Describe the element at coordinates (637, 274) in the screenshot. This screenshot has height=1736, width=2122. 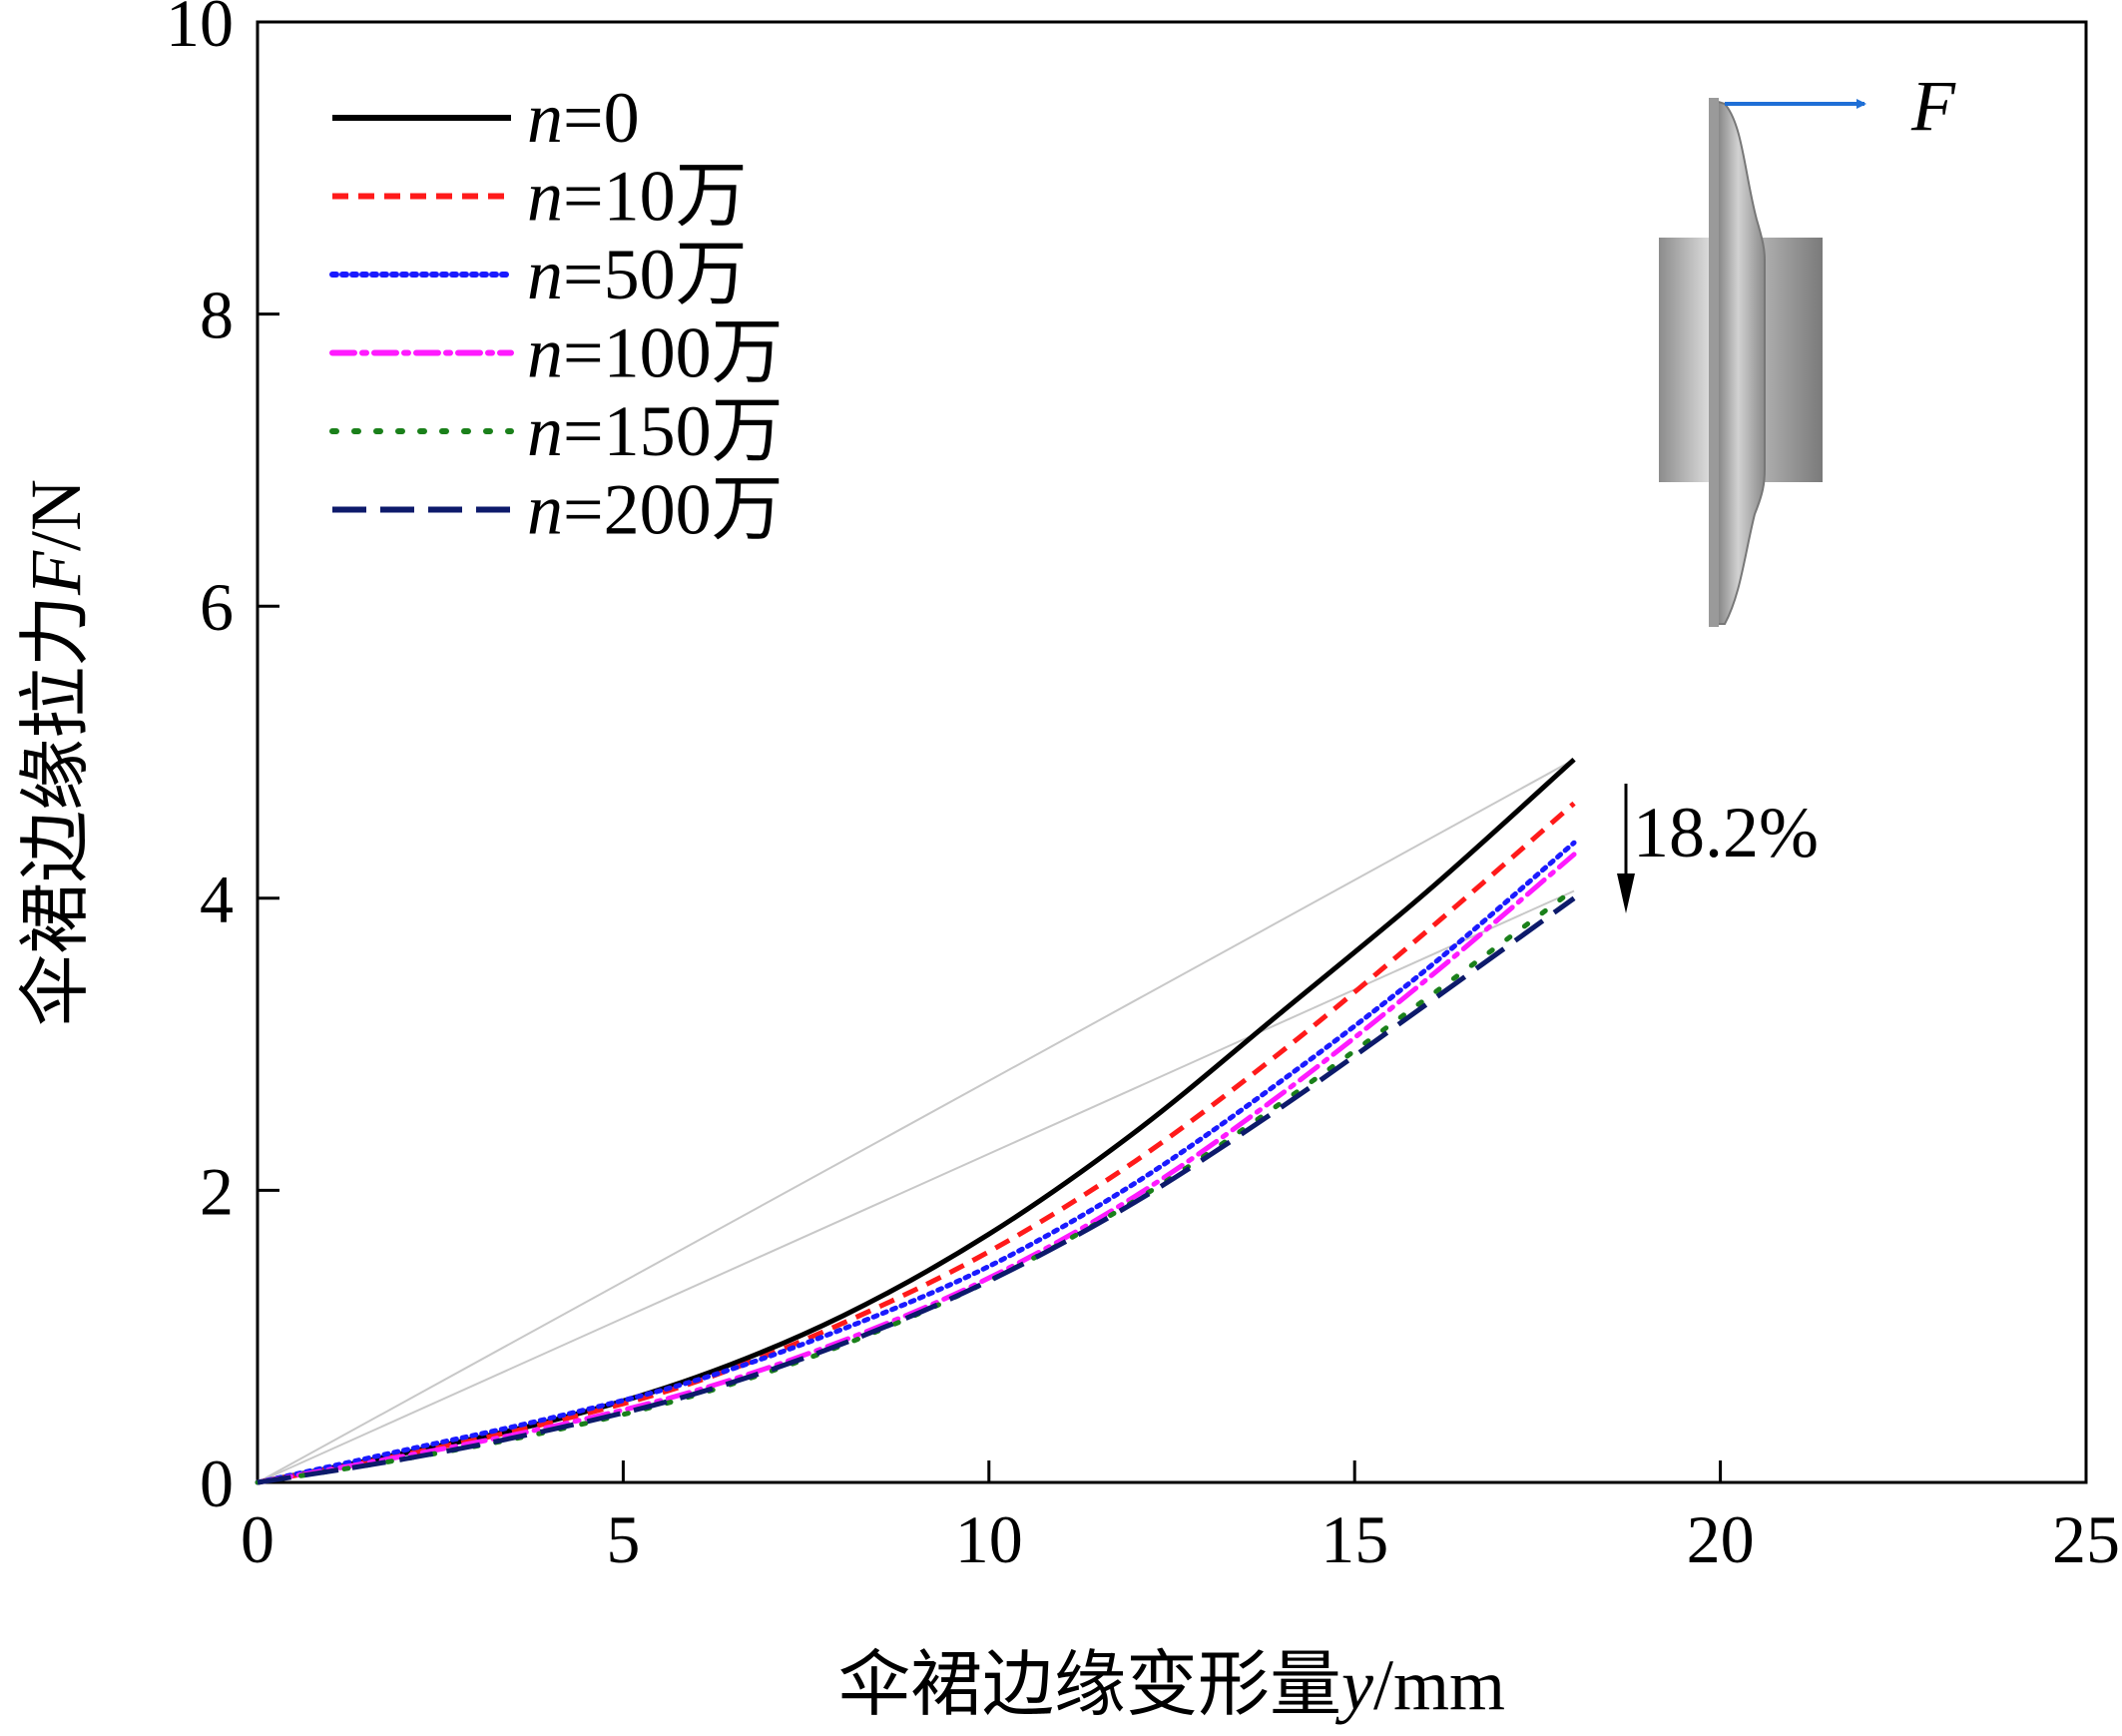
I see `legend-label-2: n=50万` at that location.